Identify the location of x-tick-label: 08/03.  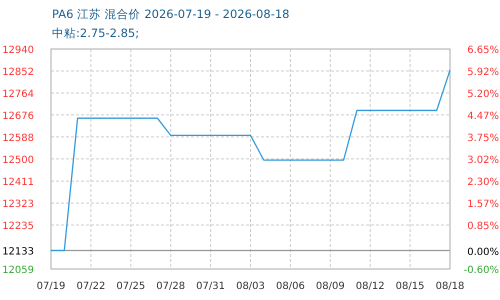
(250, 286).